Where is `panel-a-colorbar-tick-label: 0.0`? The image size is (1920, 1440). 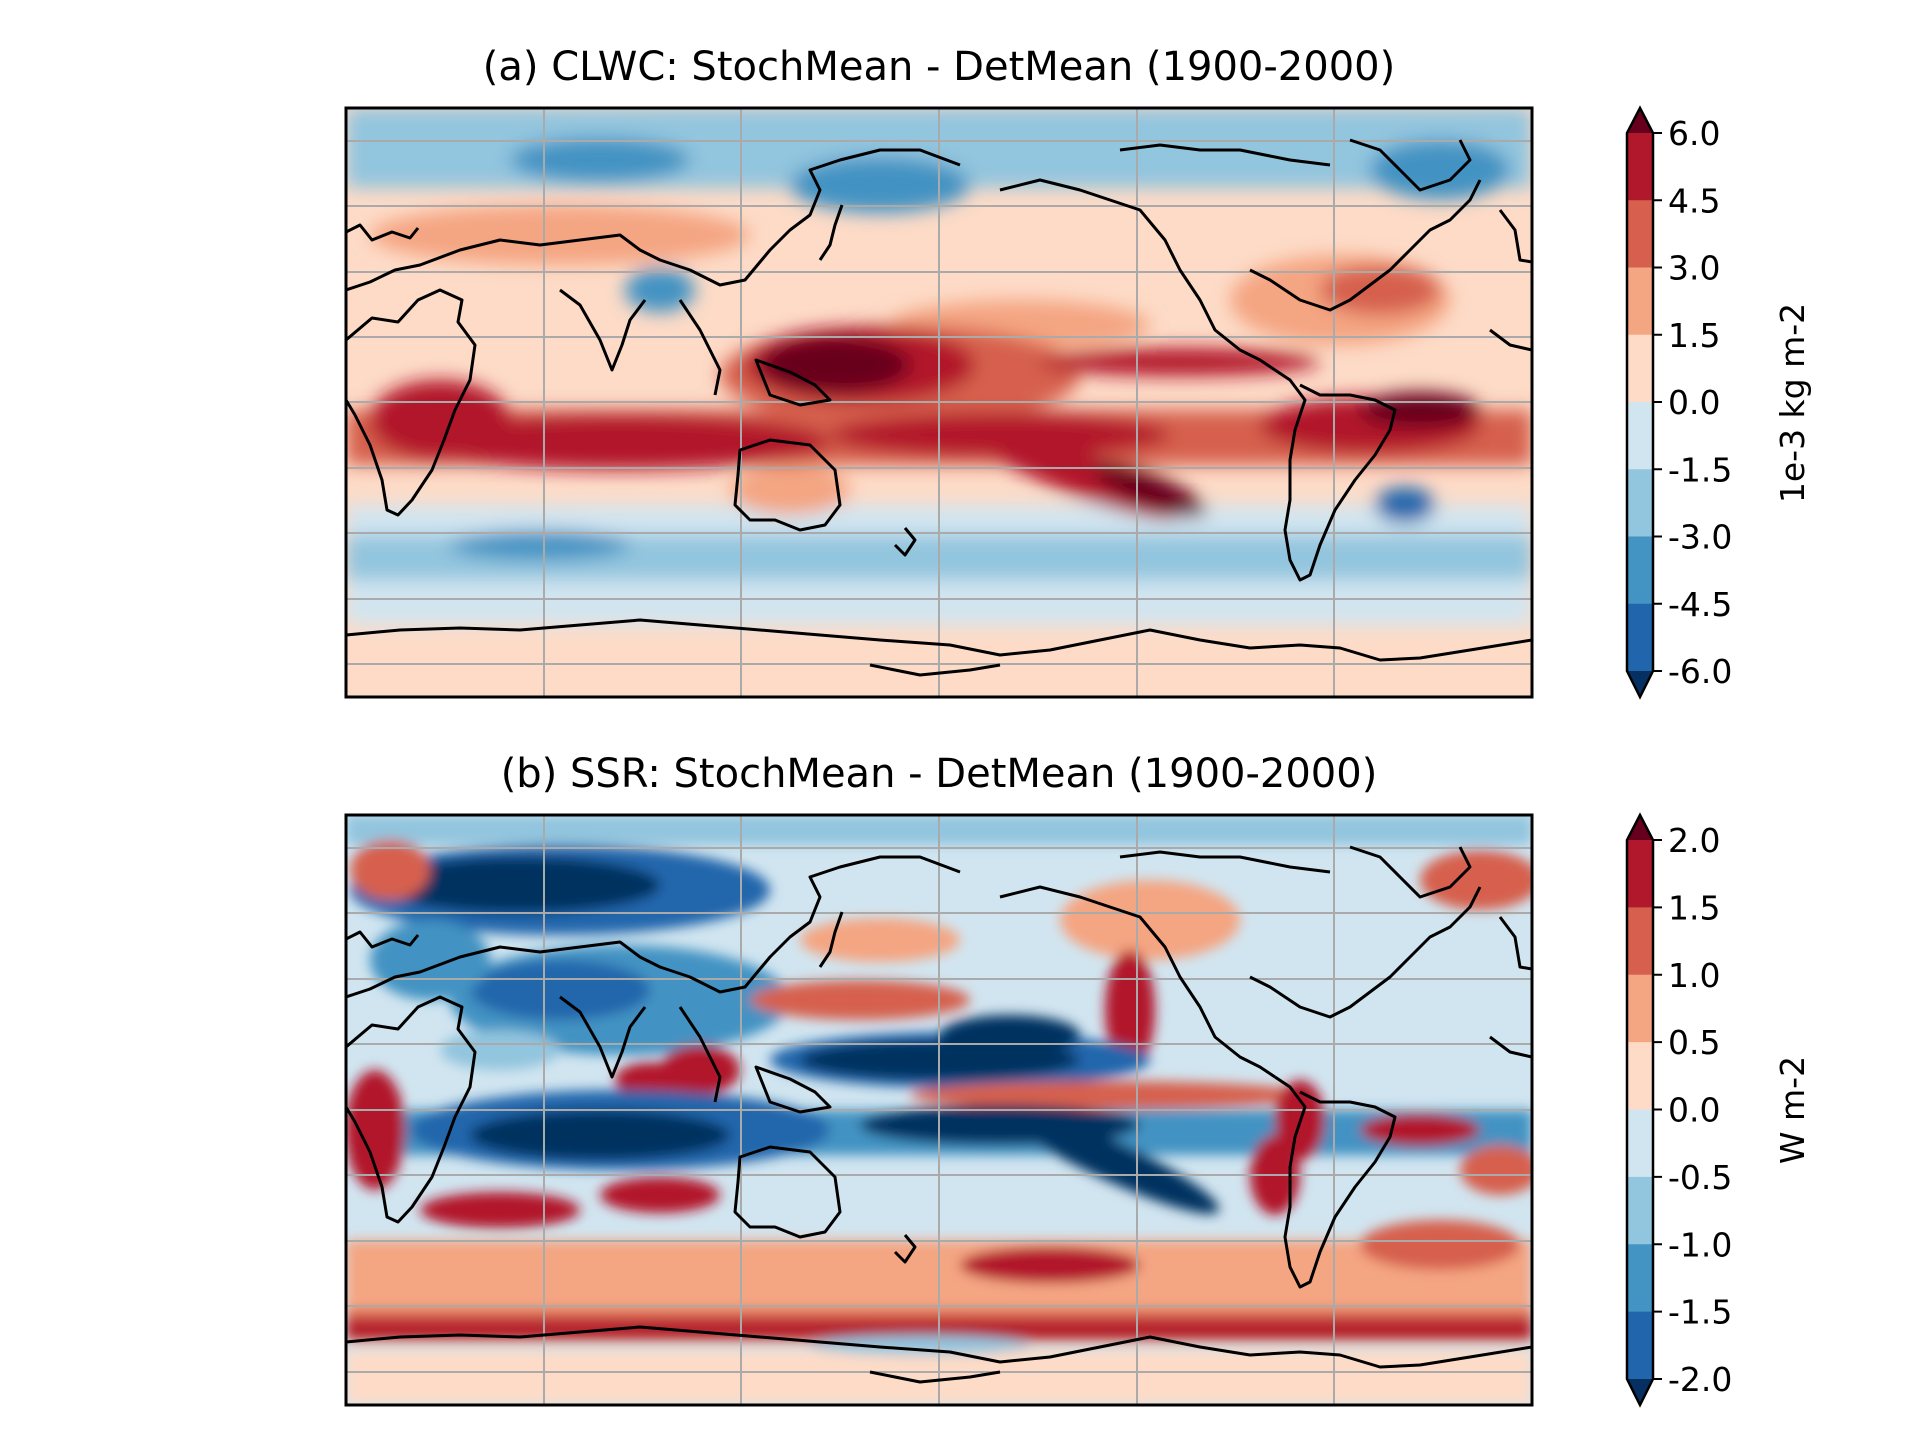
panel-a-colorbar-tick-label: 0.0 is located at coordinates (1694, 402).